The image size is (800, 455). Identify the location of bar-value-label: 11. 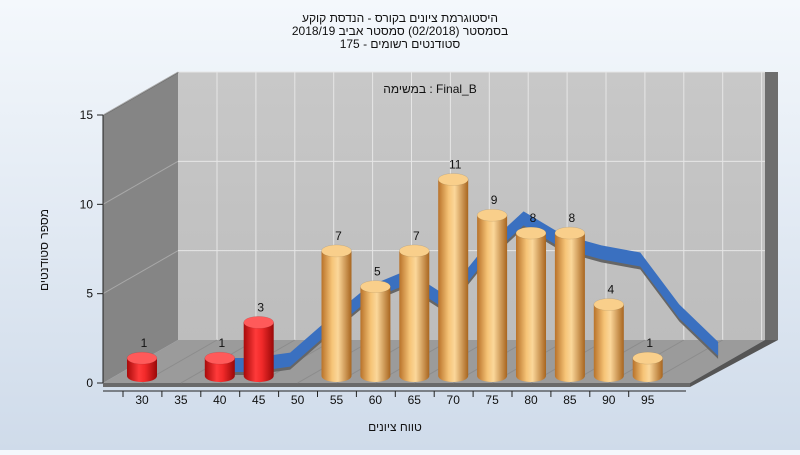
(455, 164).